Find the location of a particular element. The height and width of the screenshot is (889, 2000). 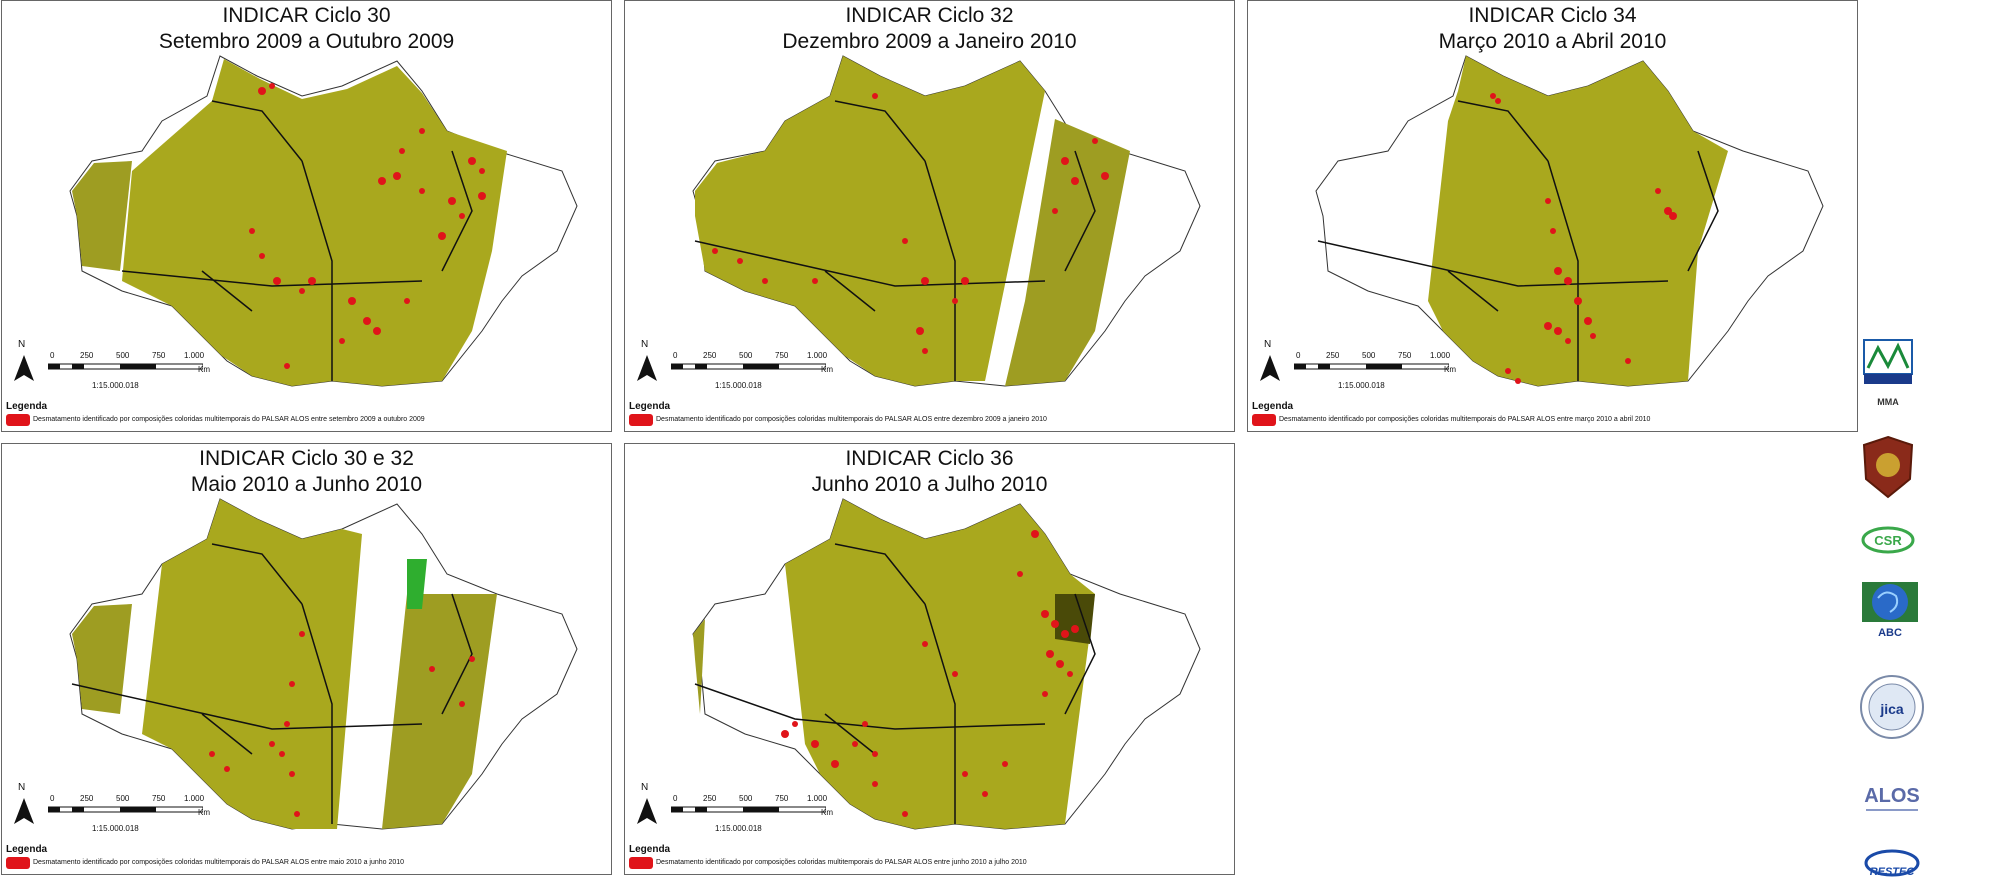

restec-logo: RESTEC is located at coordinates (1892, 865).